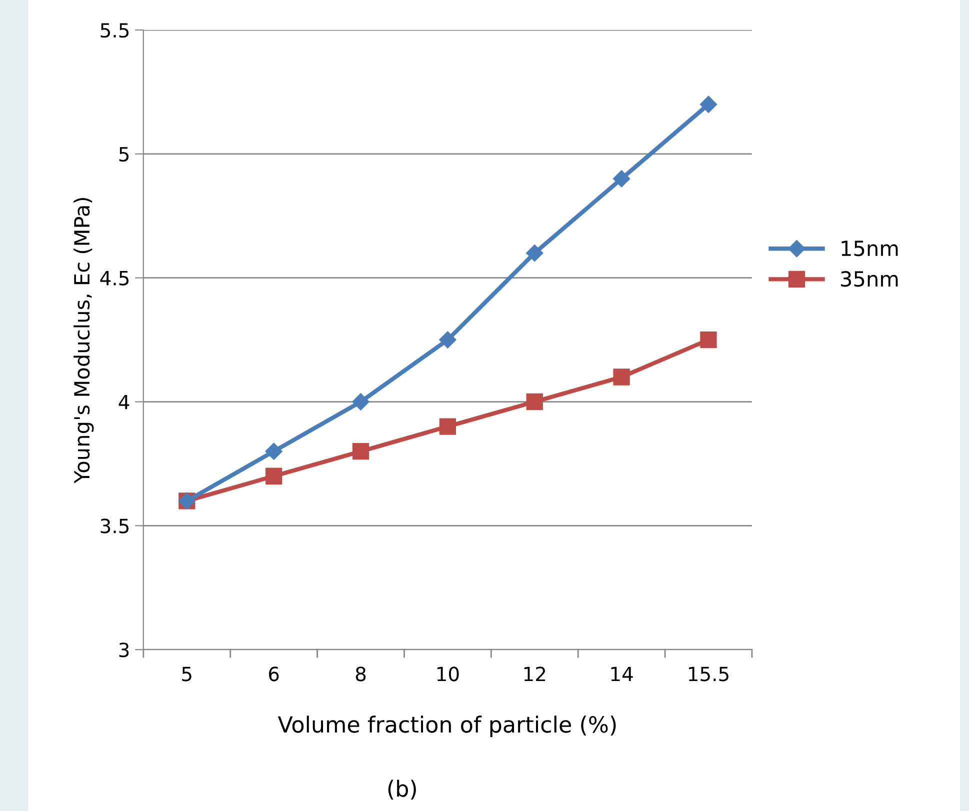 The image size is (969, 811). What do you see at coordinates (870, 248) in the screenshot?
I see `legend-label: 15nm` at bounding box center [870, 248].